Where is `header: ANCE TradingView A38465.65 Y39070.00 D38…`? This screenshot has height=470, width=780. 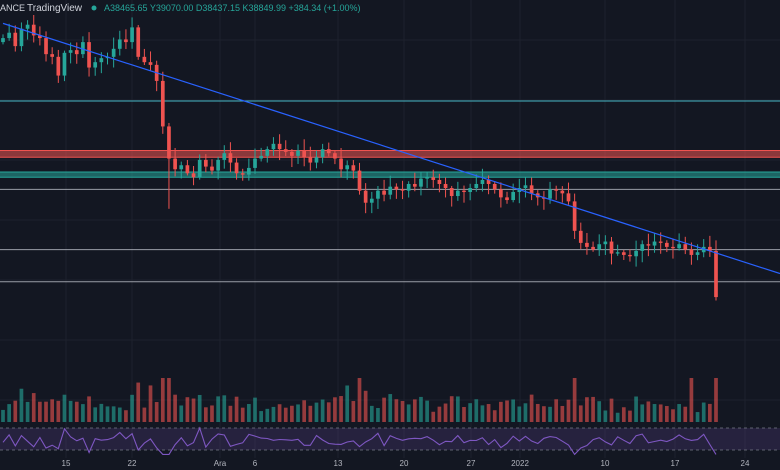
header: ANCE TradingView A38465.65 Y39070.00 D38… is located at coordinates (180, 8).